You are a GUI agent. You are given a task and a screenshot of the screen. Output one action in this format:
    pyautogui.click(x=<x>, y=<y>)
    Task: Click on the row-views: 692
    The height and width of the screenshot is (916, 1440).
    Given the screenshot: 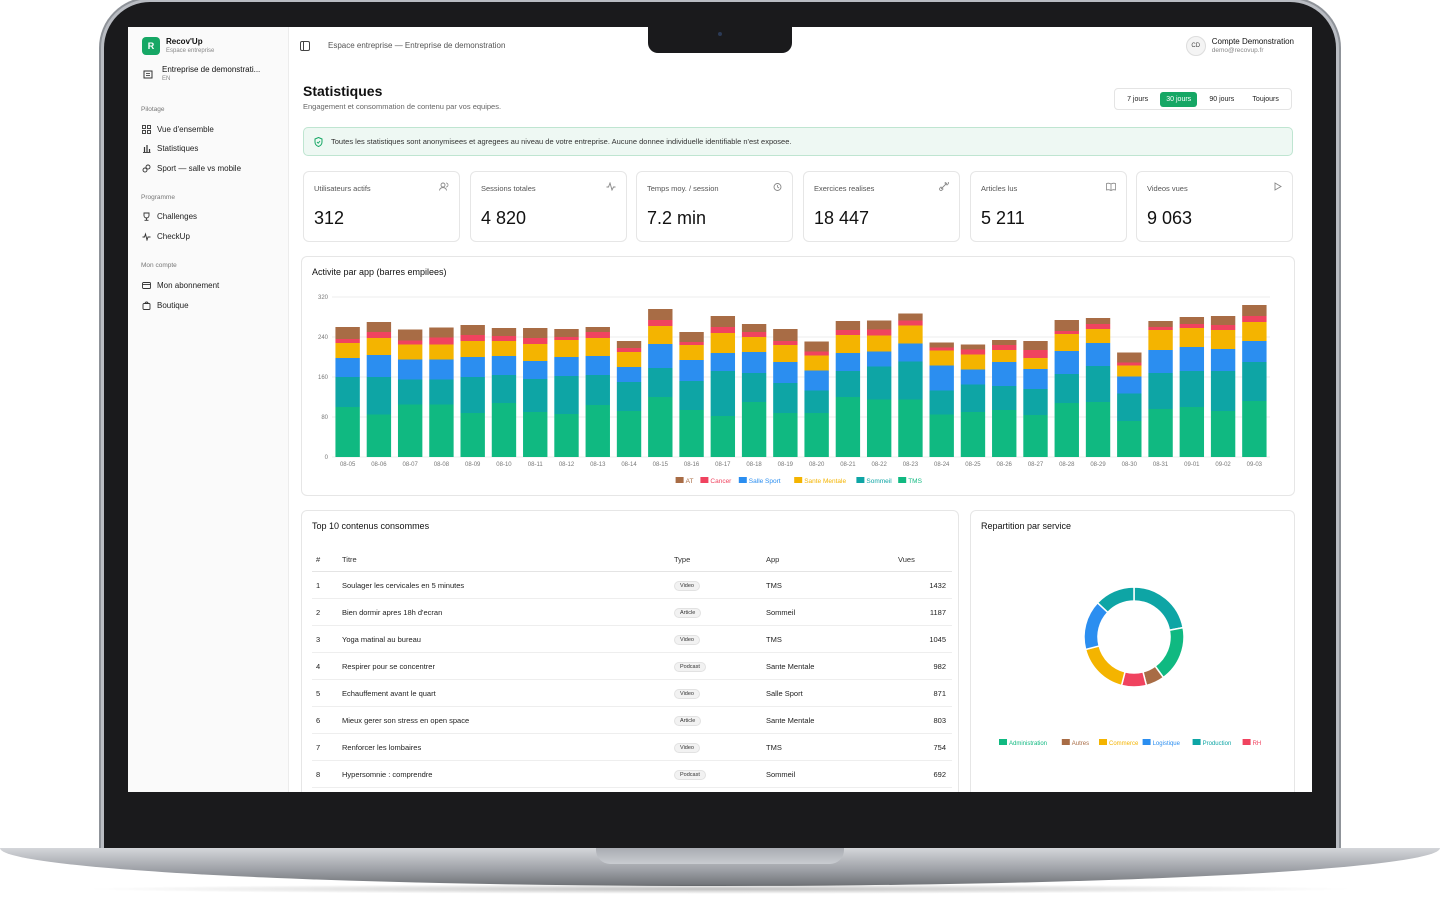 What is the action you would take?
    pyautogui.click(x=924, y=774)
    